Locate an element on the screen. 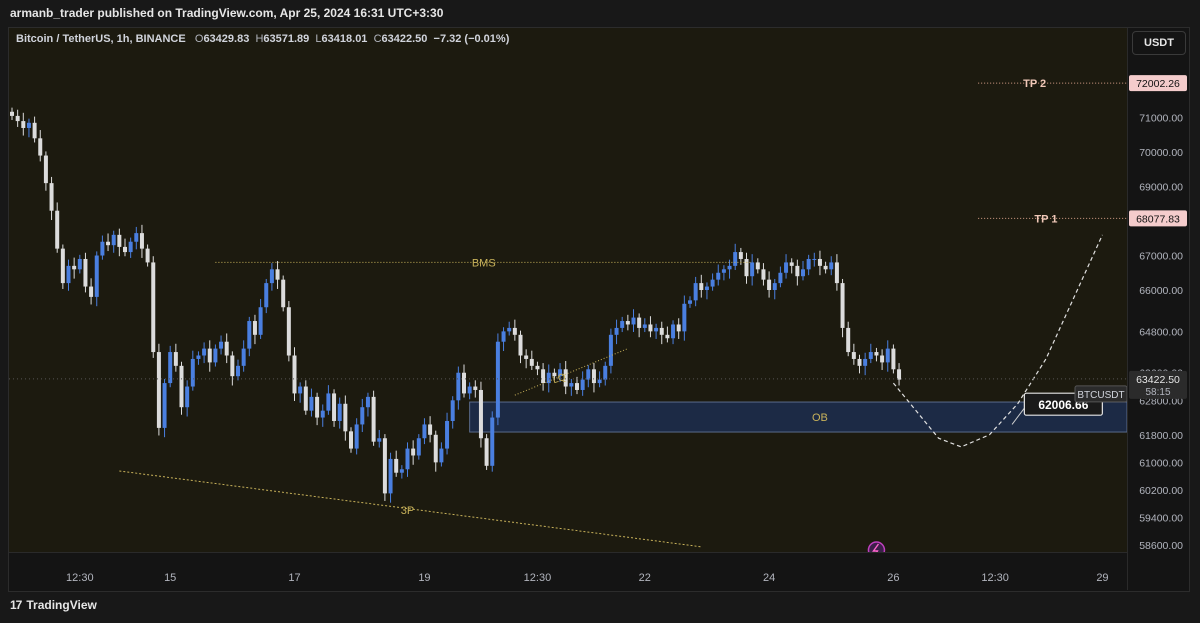 The width and height of the screenshot is (1200, 623). time-axis: 12:30 15 17 19 12:30 22 24 26 12:30 29 is located at coordinates (568, 571).